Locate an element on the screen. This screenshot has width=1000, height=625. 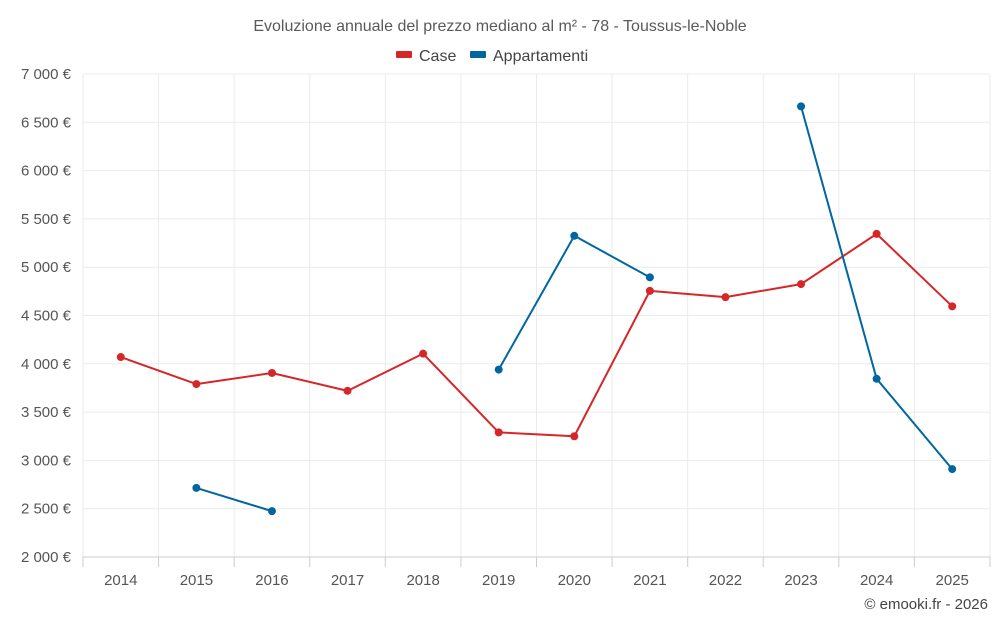
x-tick-label: 2016 is located at coordinates (271, 580).